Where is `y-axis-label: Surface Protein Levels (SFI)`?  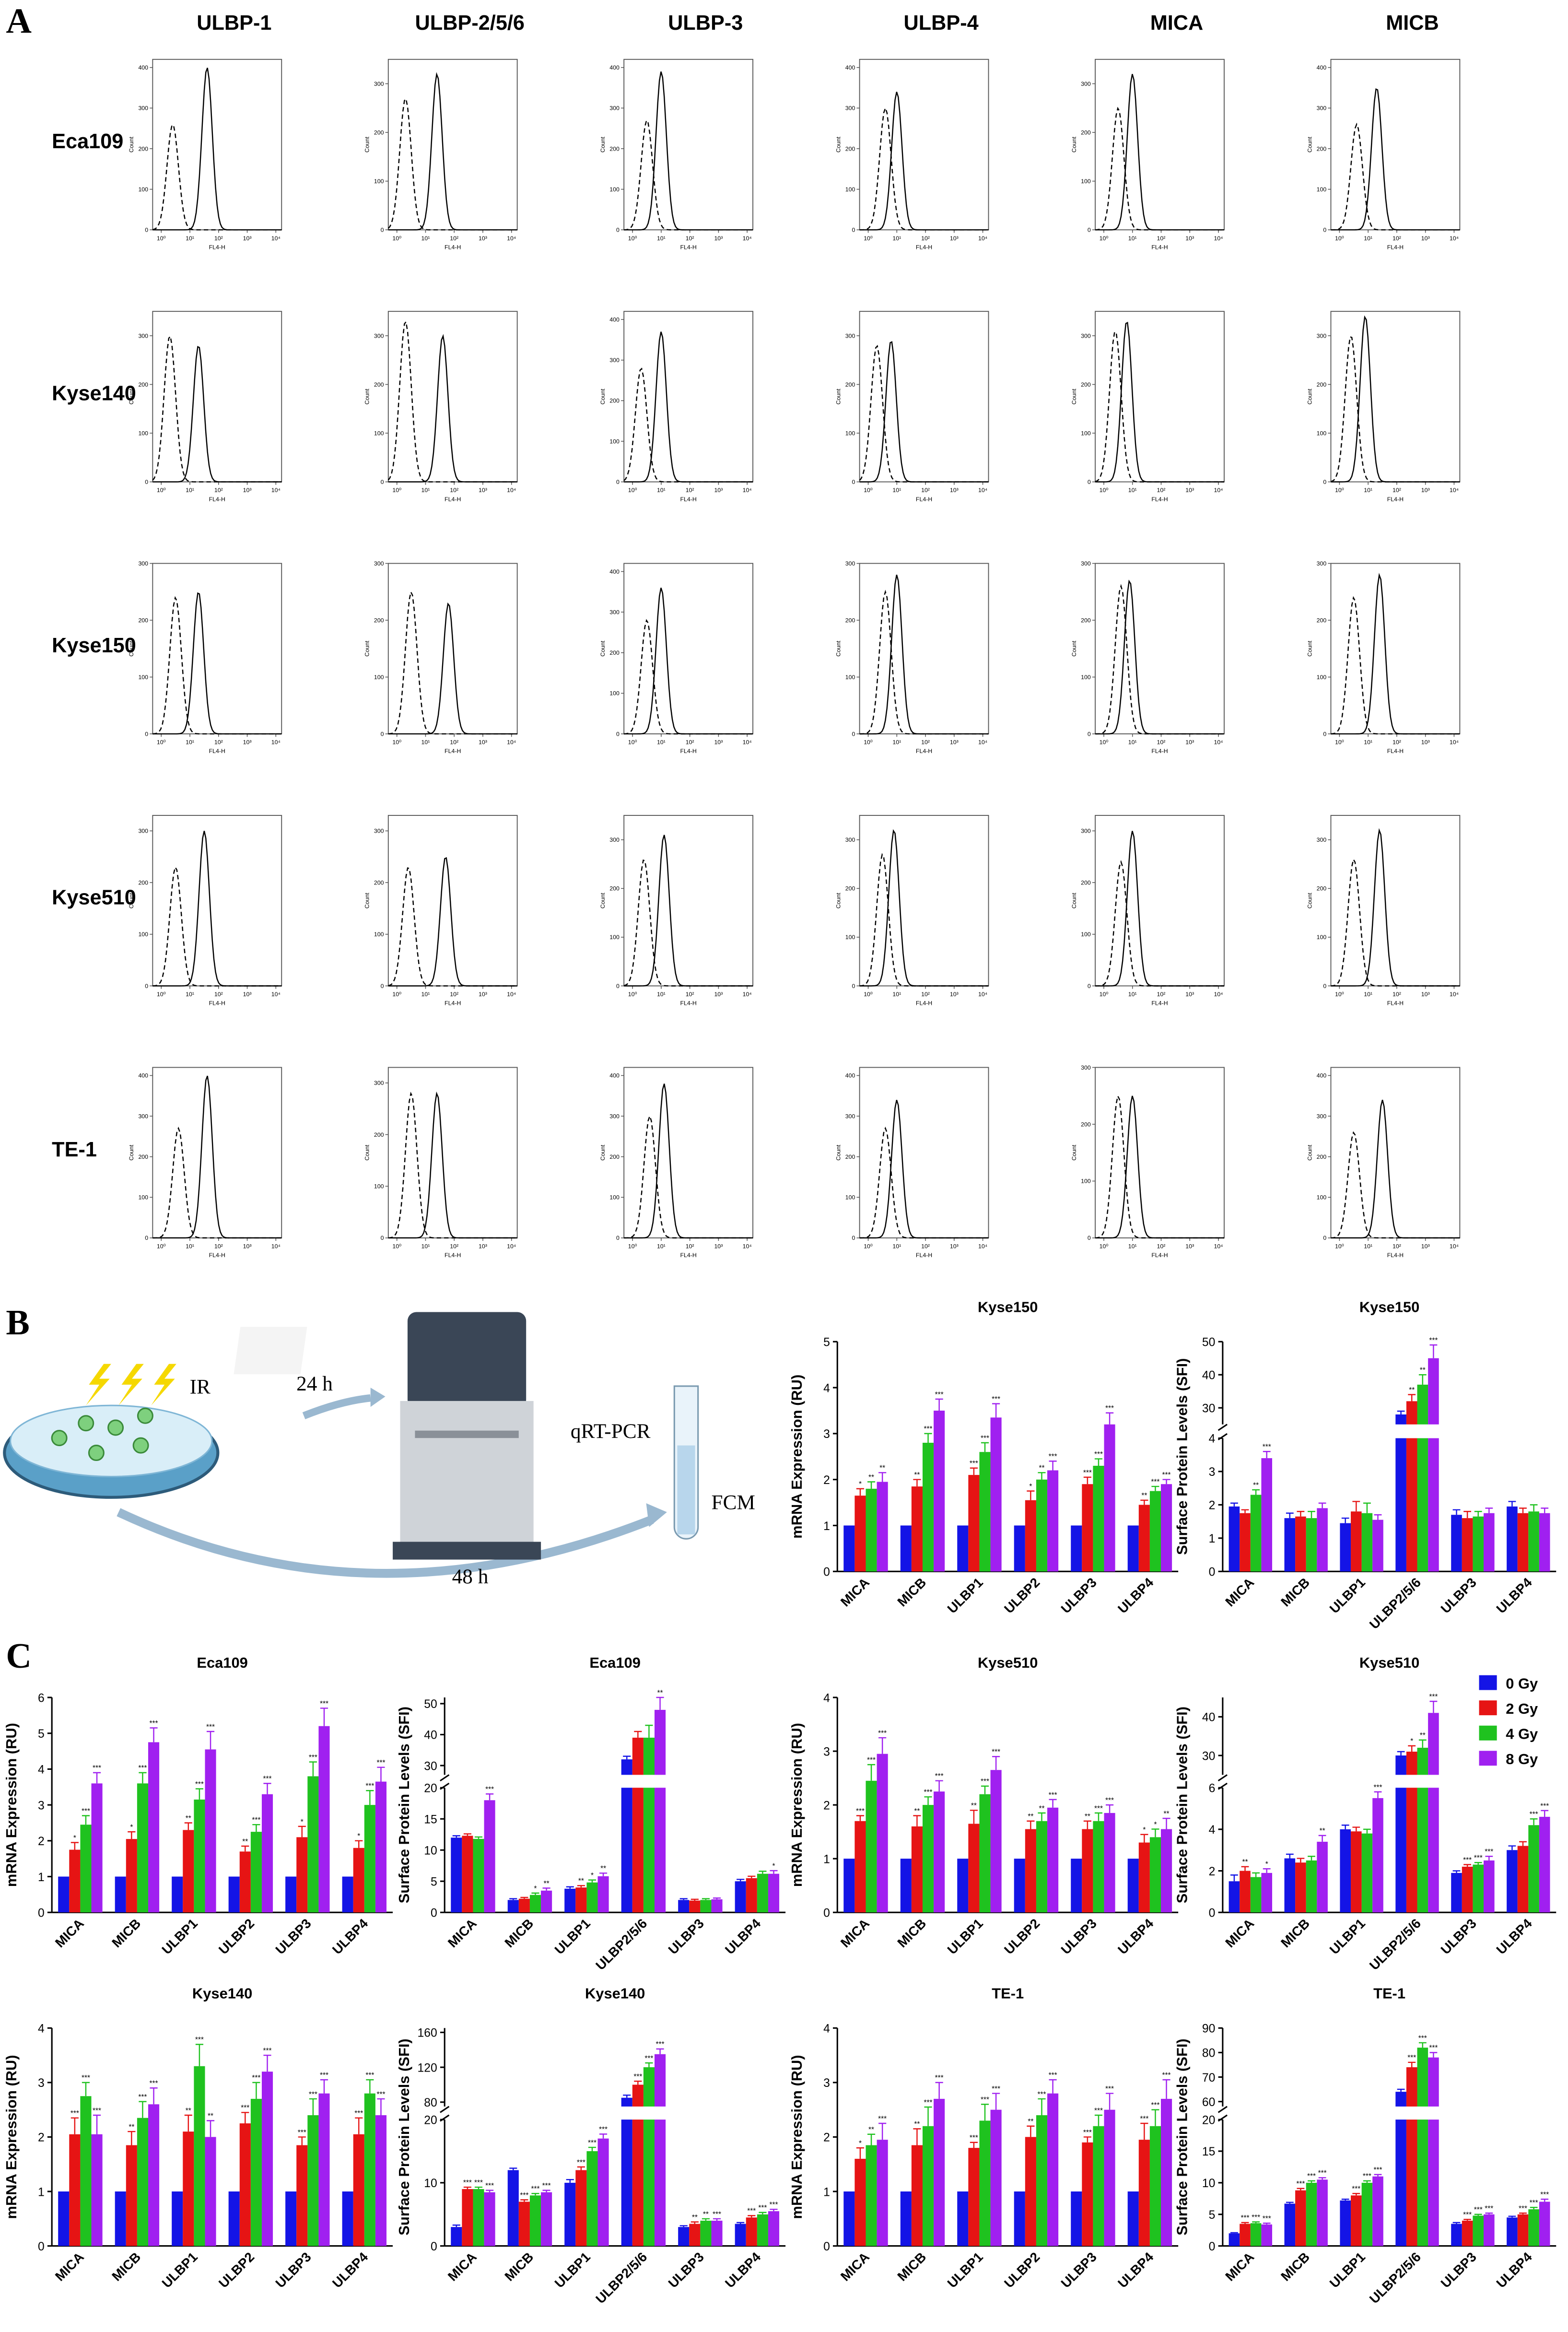
y-axis-label: Surface Protein Levels (SFI) is located at coordinates (404, 2136).